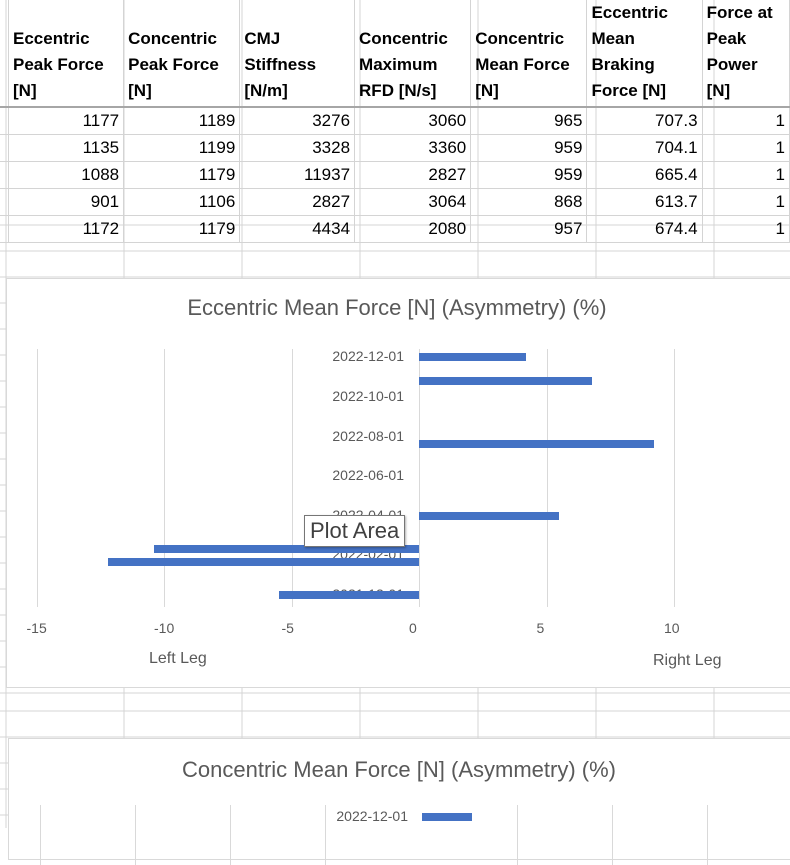  What do you see at coordinates (529, 202) in the screenshot?
I see `table-cell: 868` at bounding box center [529, 202].